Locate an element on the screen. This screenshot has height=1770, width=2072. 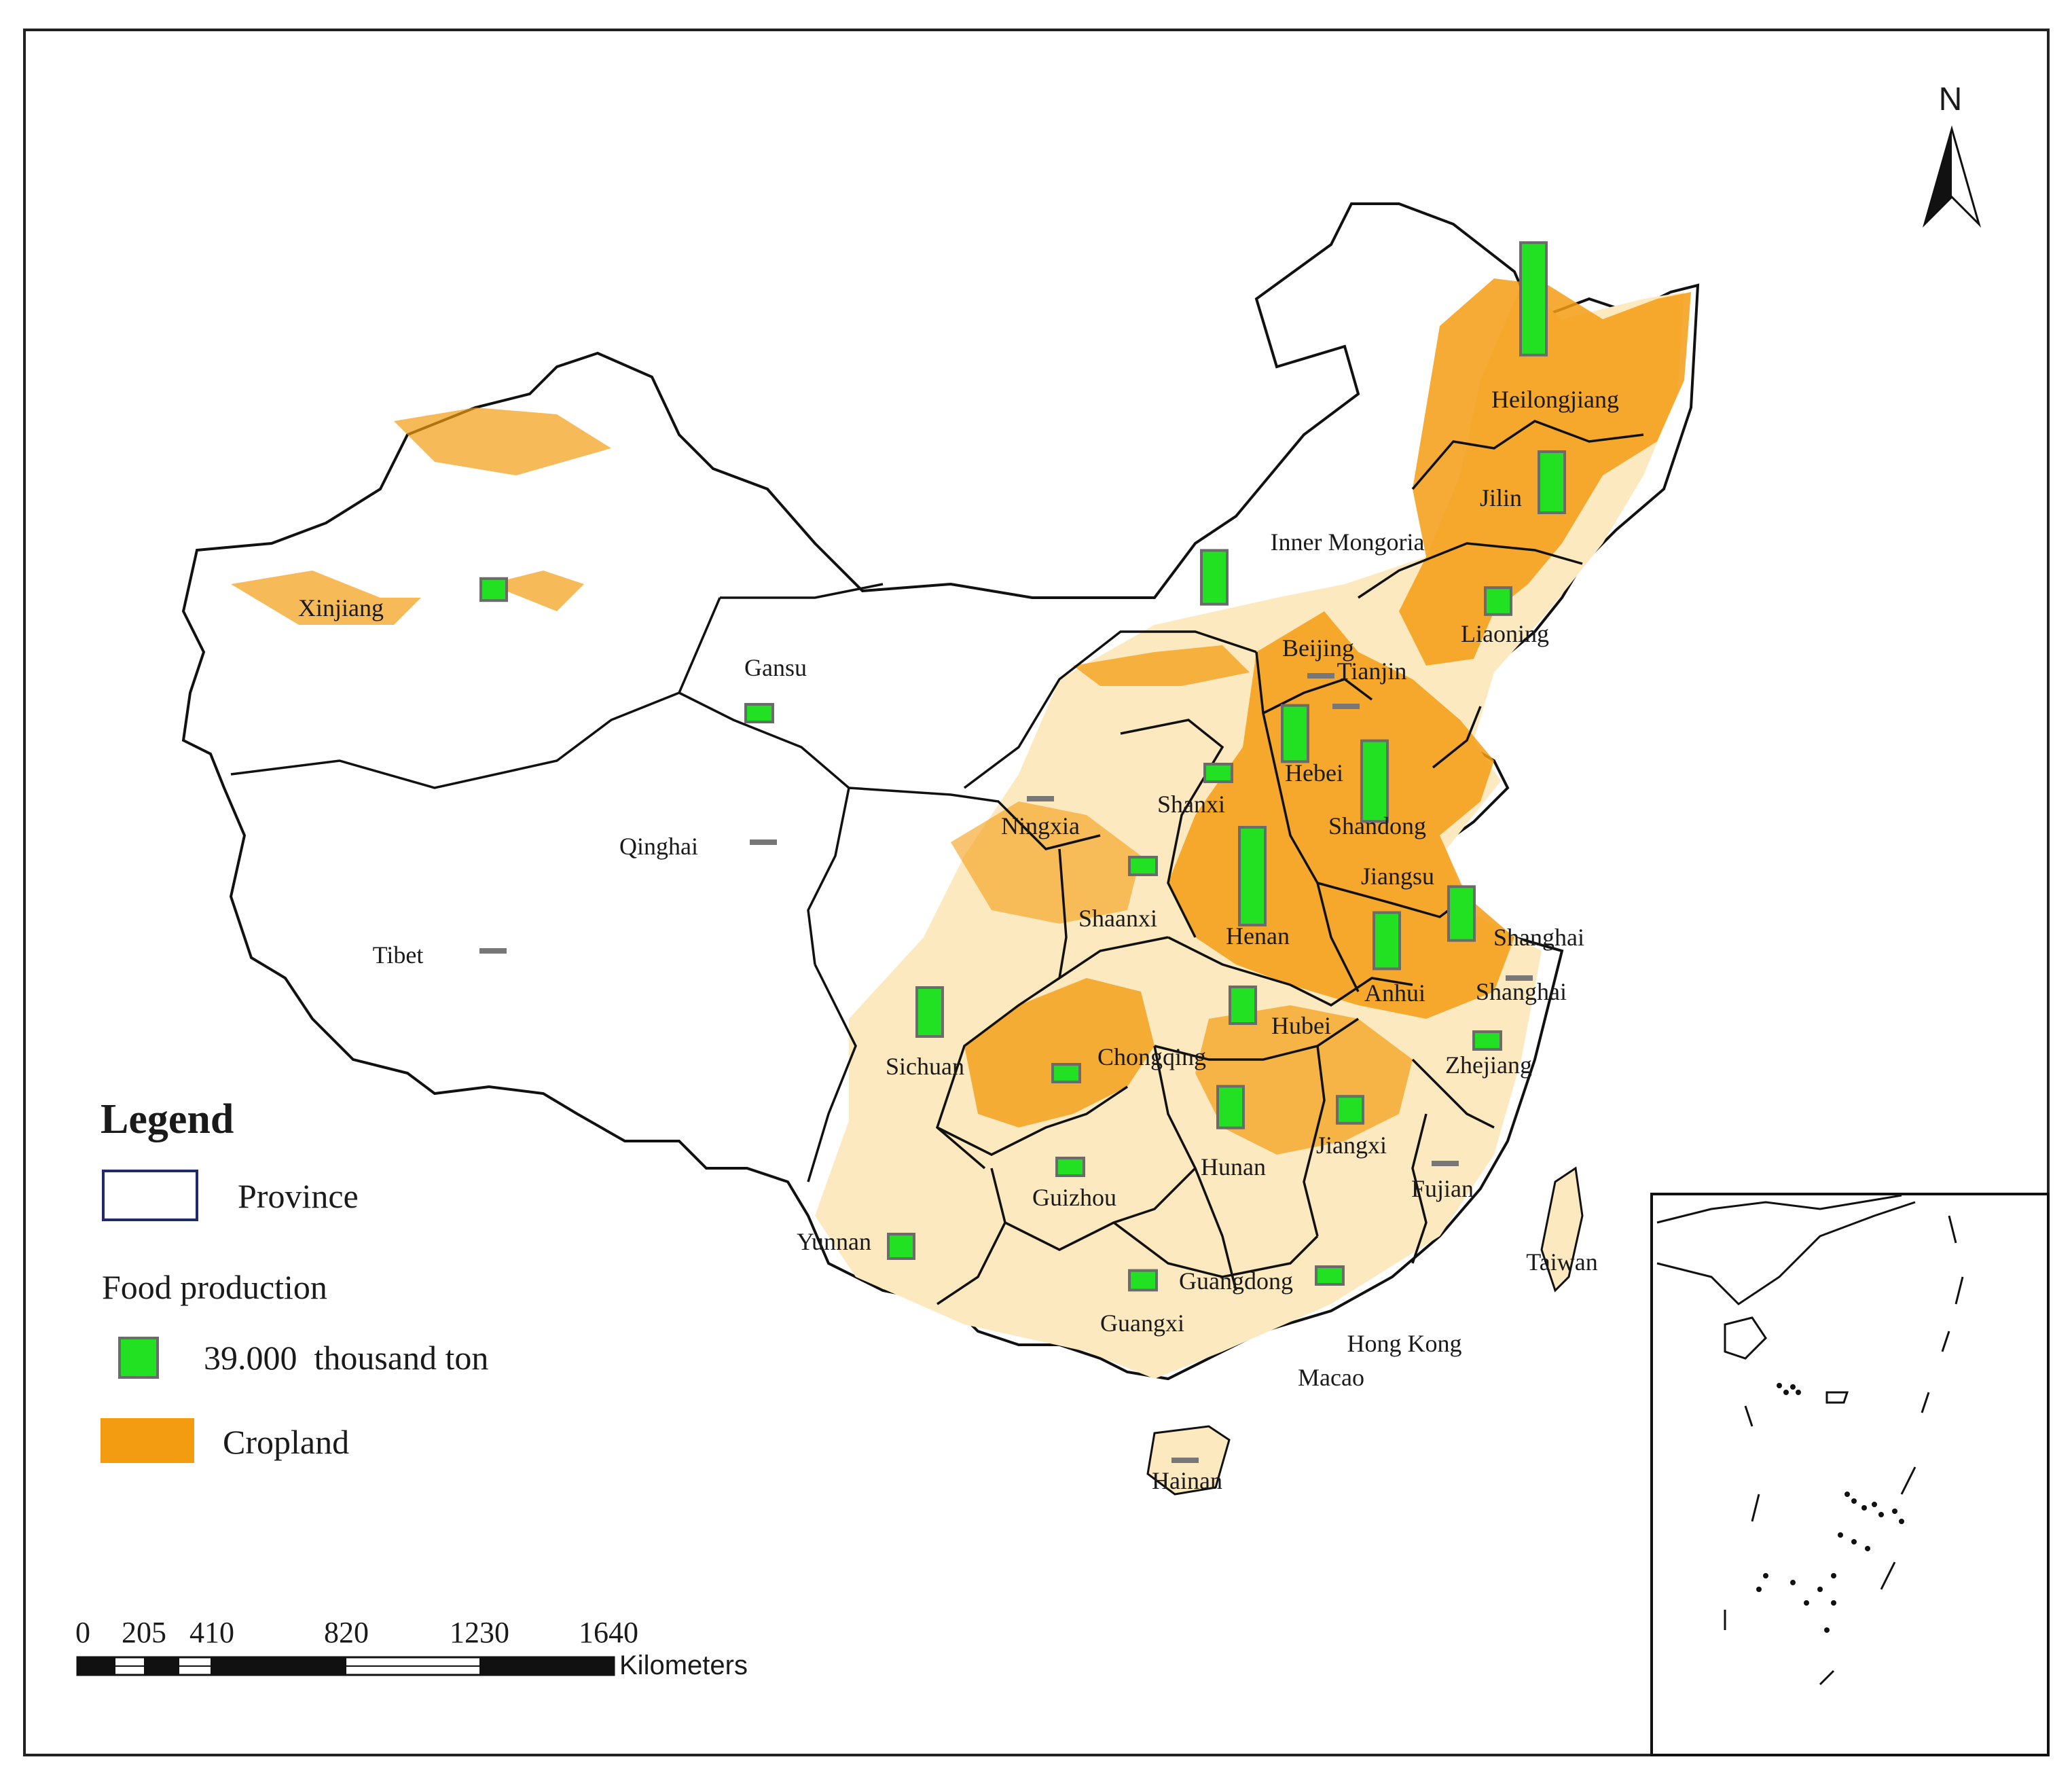
production-bar-guizhou is located at coordinates (1070, 1167).